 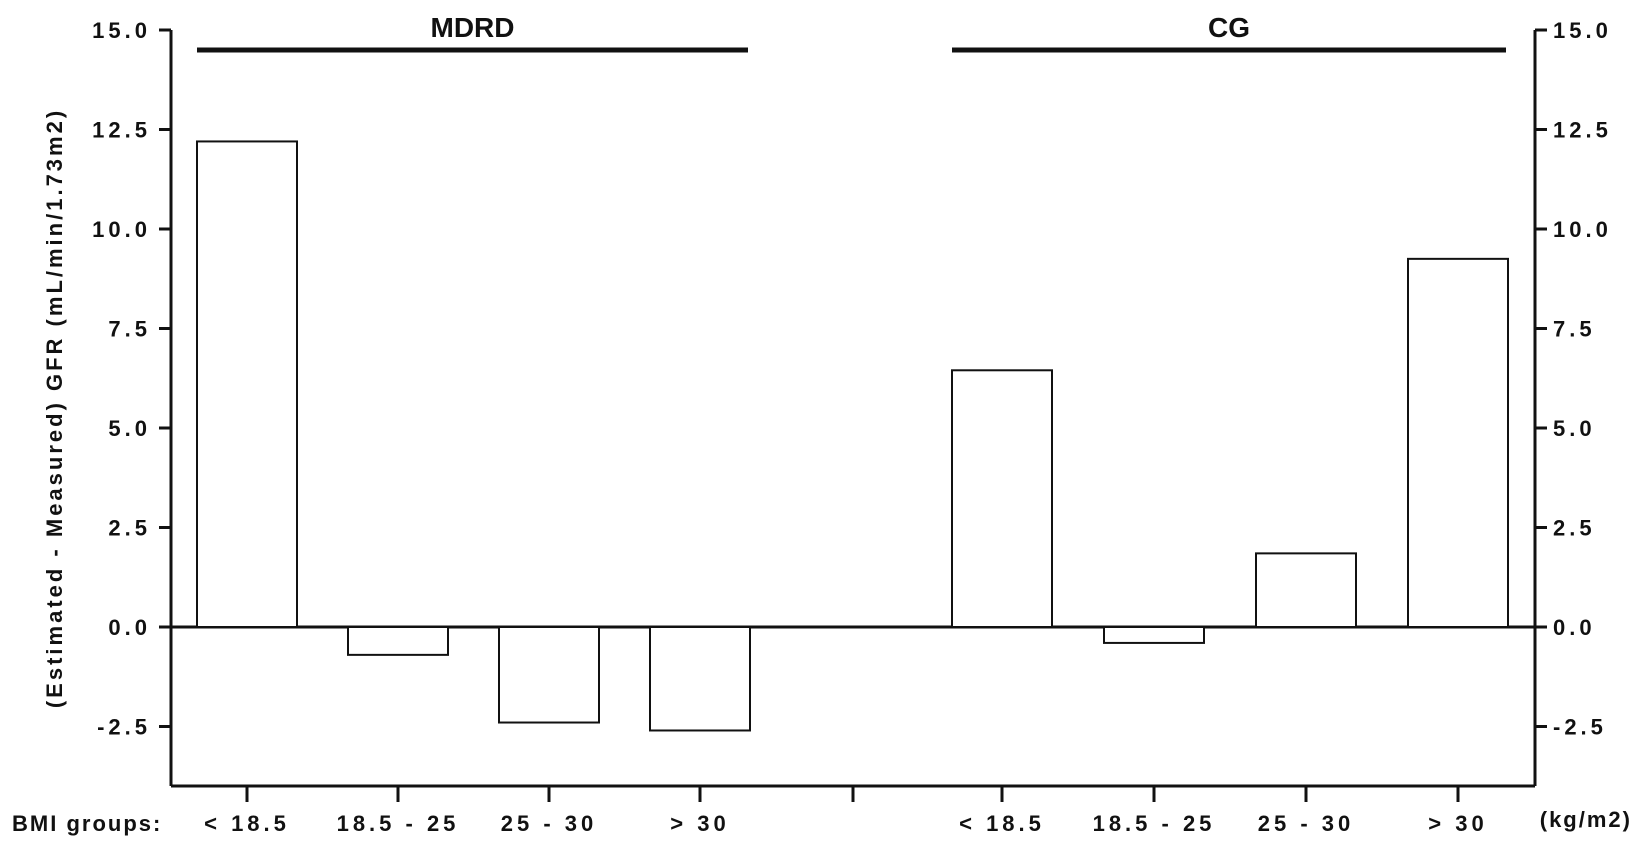 What do you see at coordinates (1582, 30) in the screenshot?
I see `right-y-tick-label: 15.0` at bounding box center [1582, 30].